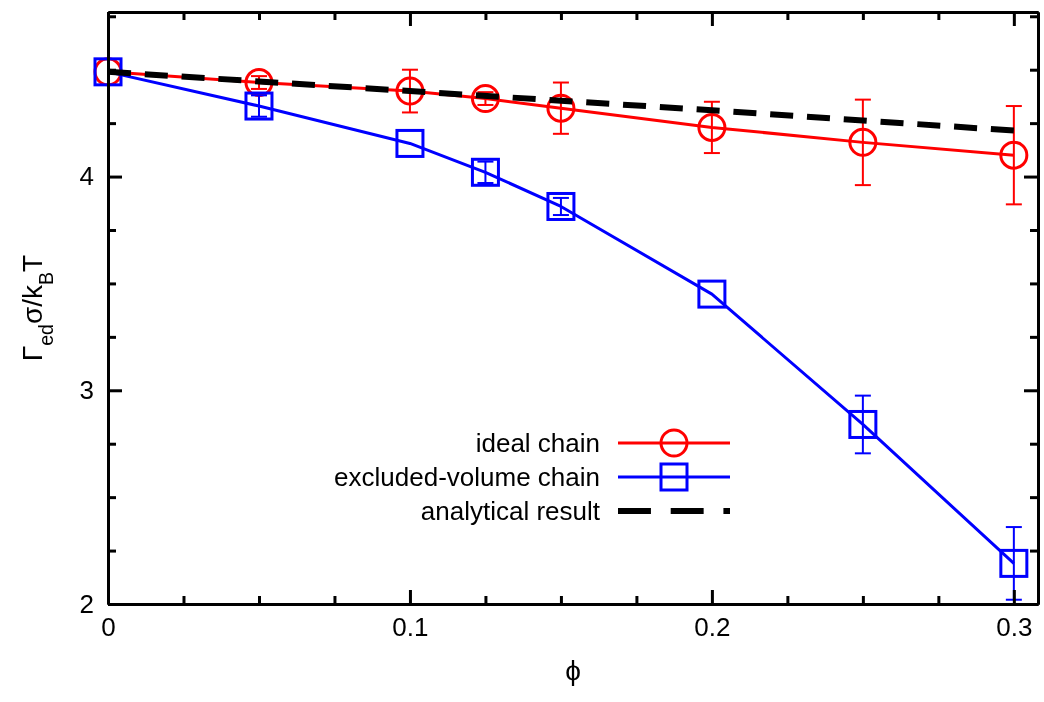 The width and height of the screenshot is (1044, 702). Describe the element at coordinates (1014, 627) in the screenshot. I see `x-tick-label: 0.3` at that location.